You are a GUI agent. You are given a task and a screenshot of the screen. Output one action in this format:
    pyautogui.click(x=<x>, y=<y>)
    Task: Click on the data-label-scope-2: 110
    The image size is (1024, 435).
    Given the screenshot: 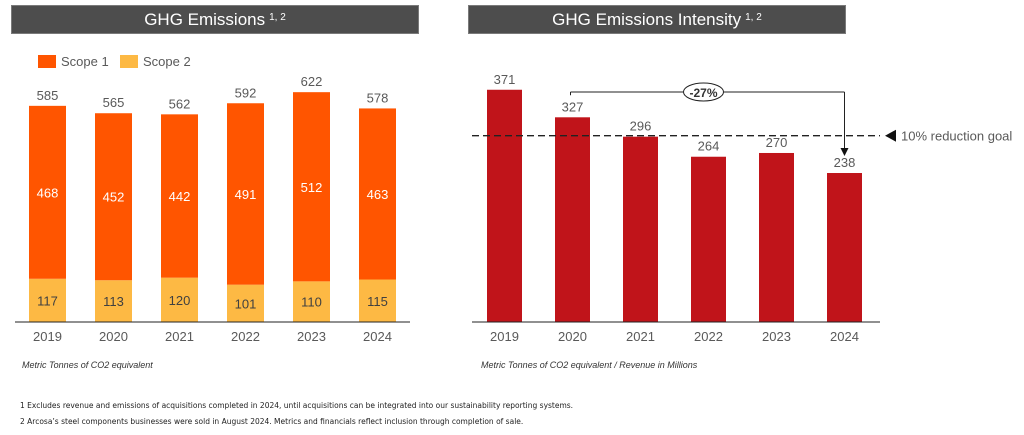 What is the action you would take?
    pyautogui.click(x=311, y=302)
    